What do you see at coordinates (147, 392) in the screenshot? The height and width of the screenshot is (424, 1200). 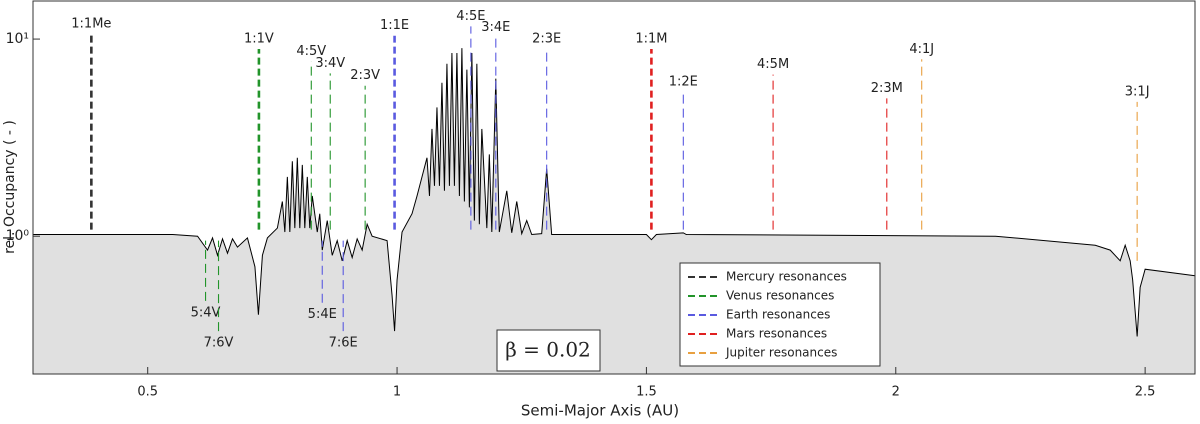 I see `x-tick-label: 0.5` at bounding box center [147, 392].